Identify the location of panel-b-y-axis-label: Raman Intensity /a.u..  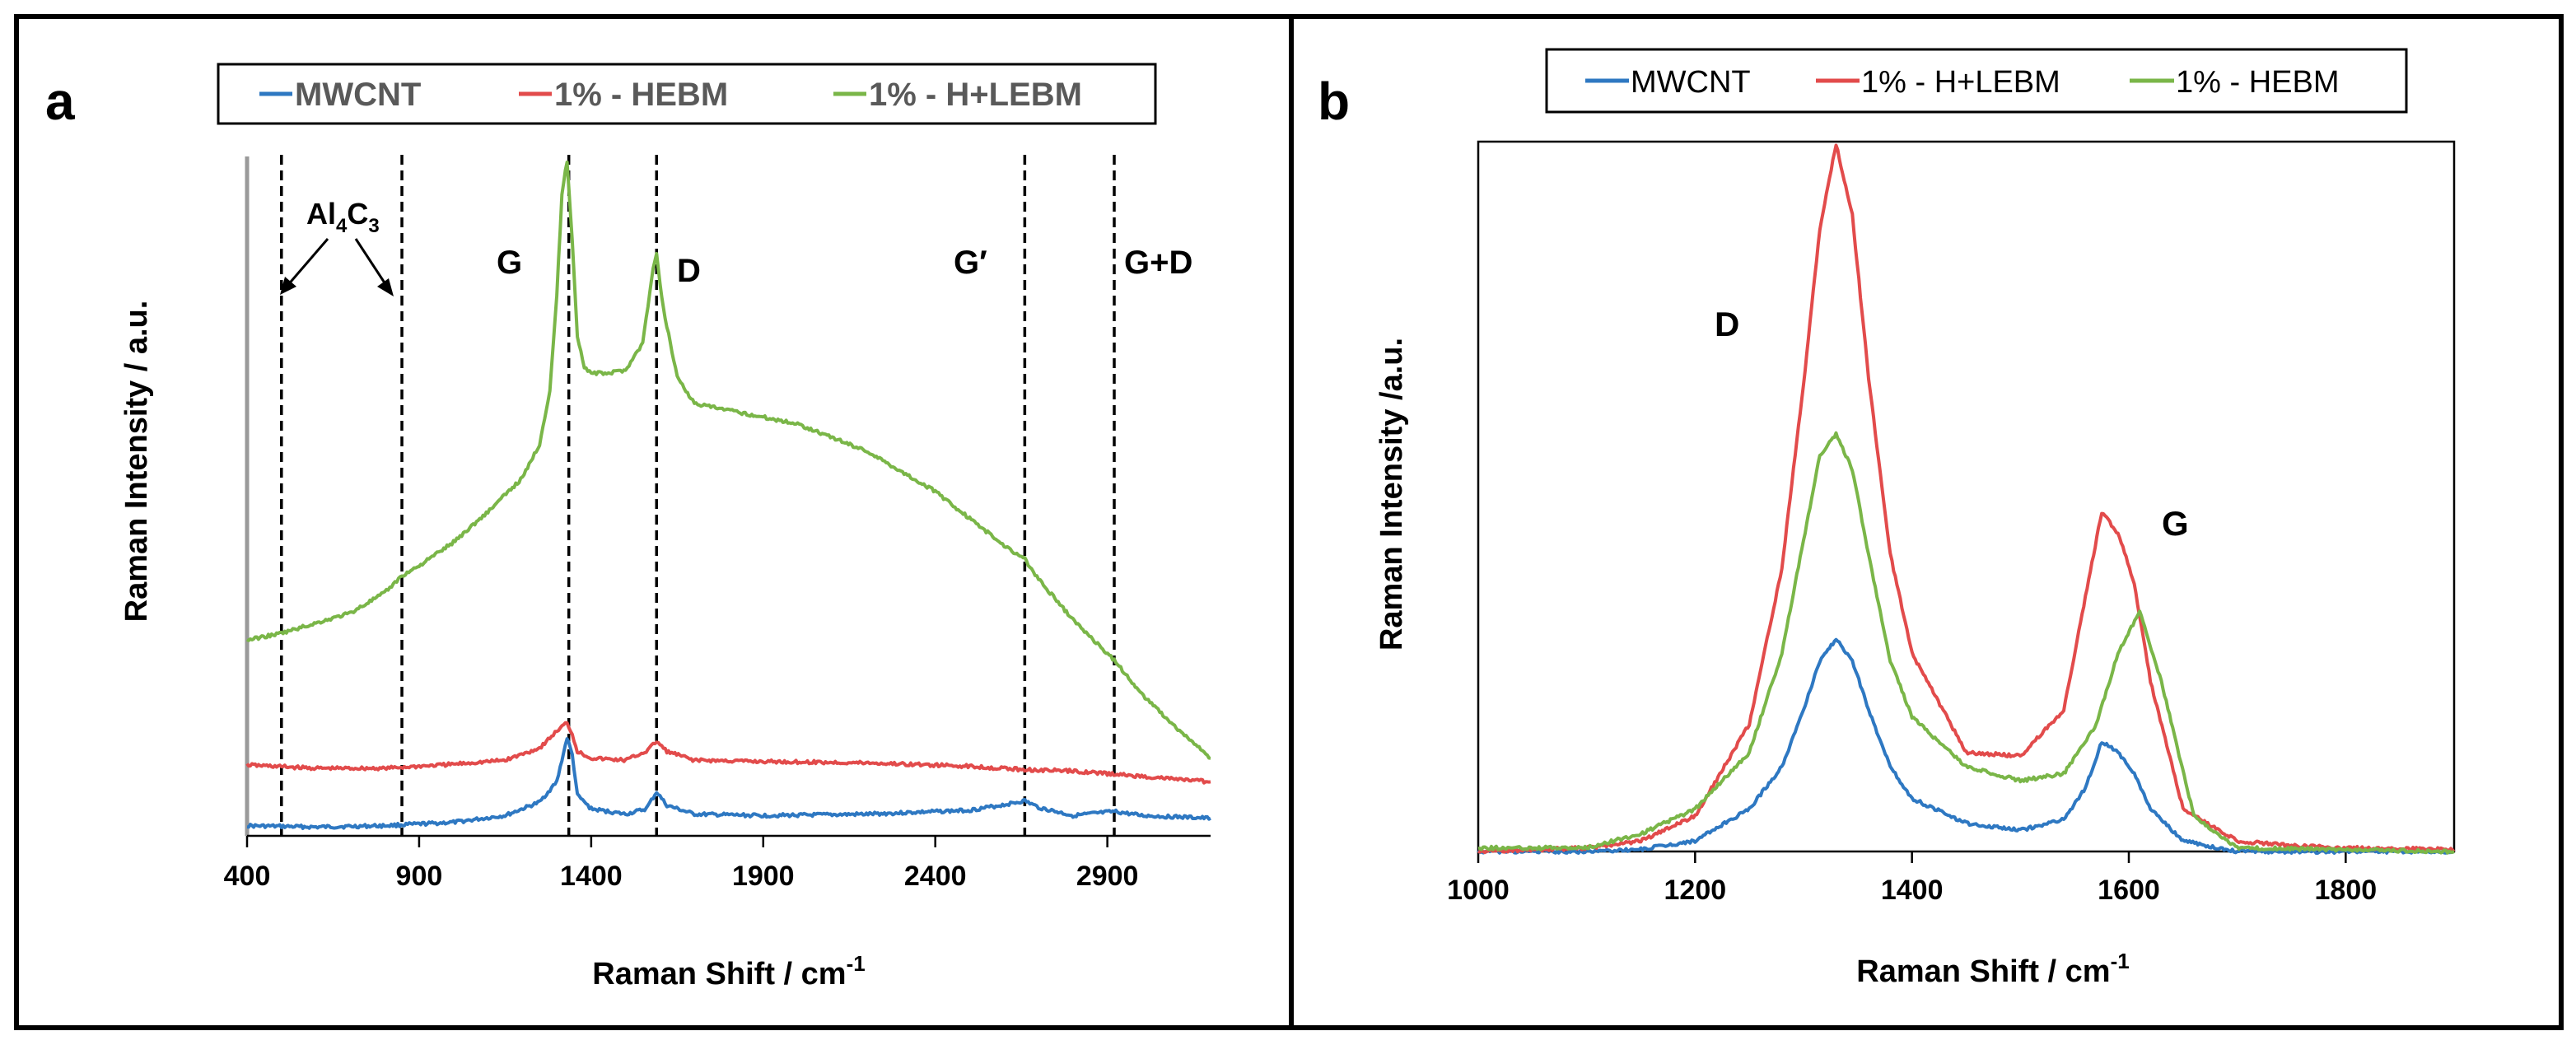
(1391, 494).